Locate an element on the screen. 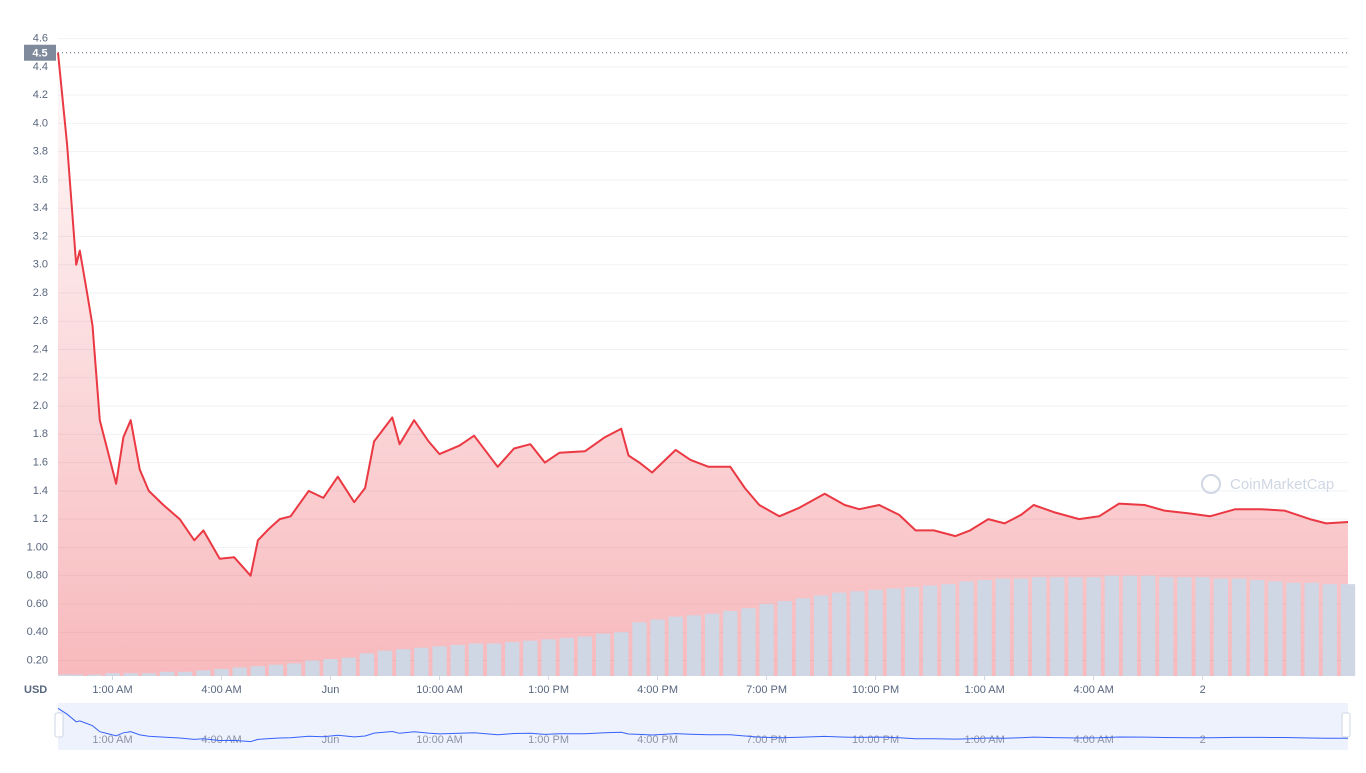 Image resolution: width=1366 pixels, height=773 pixels. y-tick-label: 1.2 is located at coordinates (40, 519).